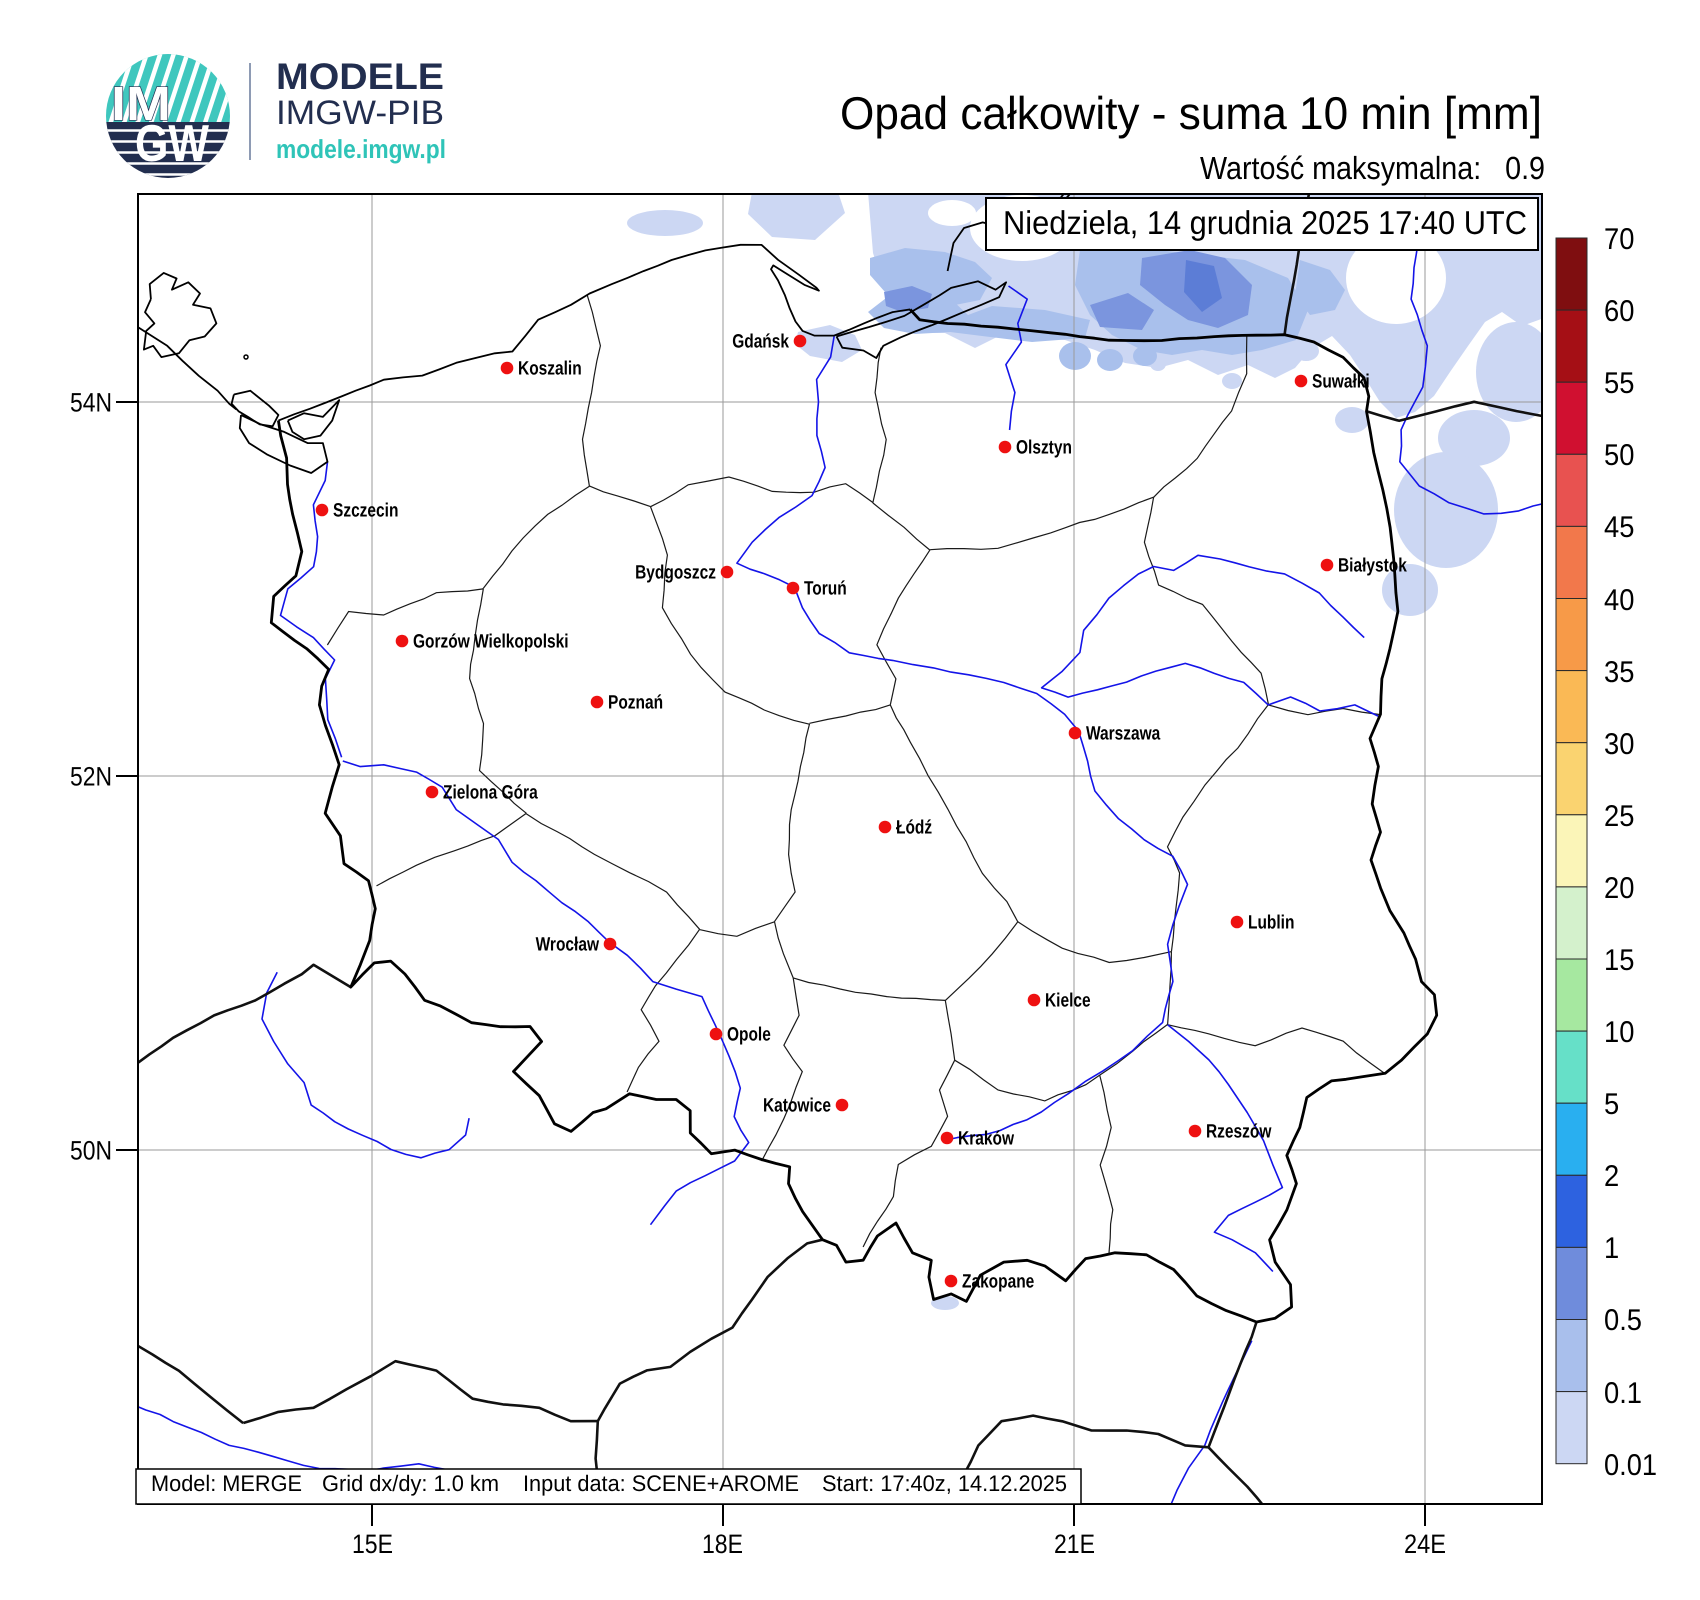  What do you see at coordinates (1619, 239) in the screenshot?
I see `svg-text: 70` at bounding box center [1619, 239].